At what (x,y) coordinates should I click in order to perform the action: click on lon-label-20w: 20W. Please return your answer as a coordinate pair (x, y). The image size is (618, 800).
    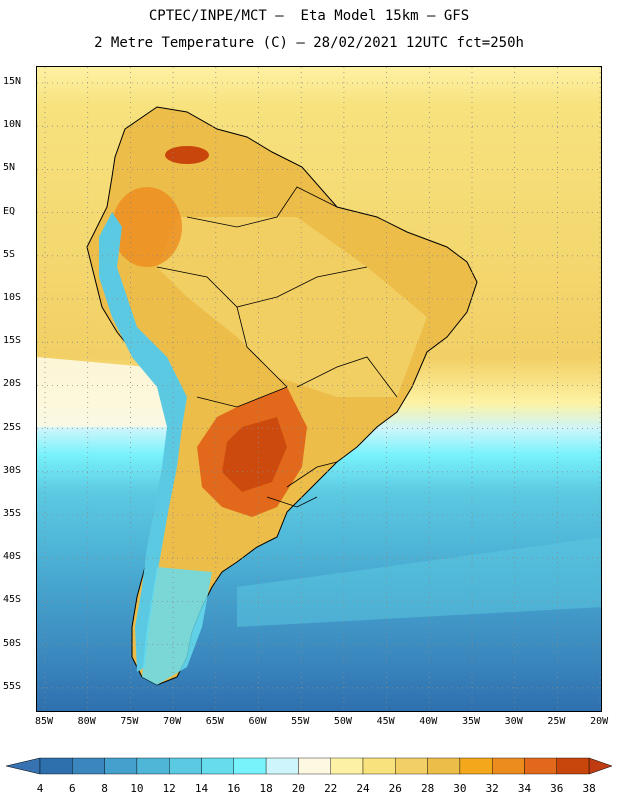
    Looking at the image, I should click on (599, 721).